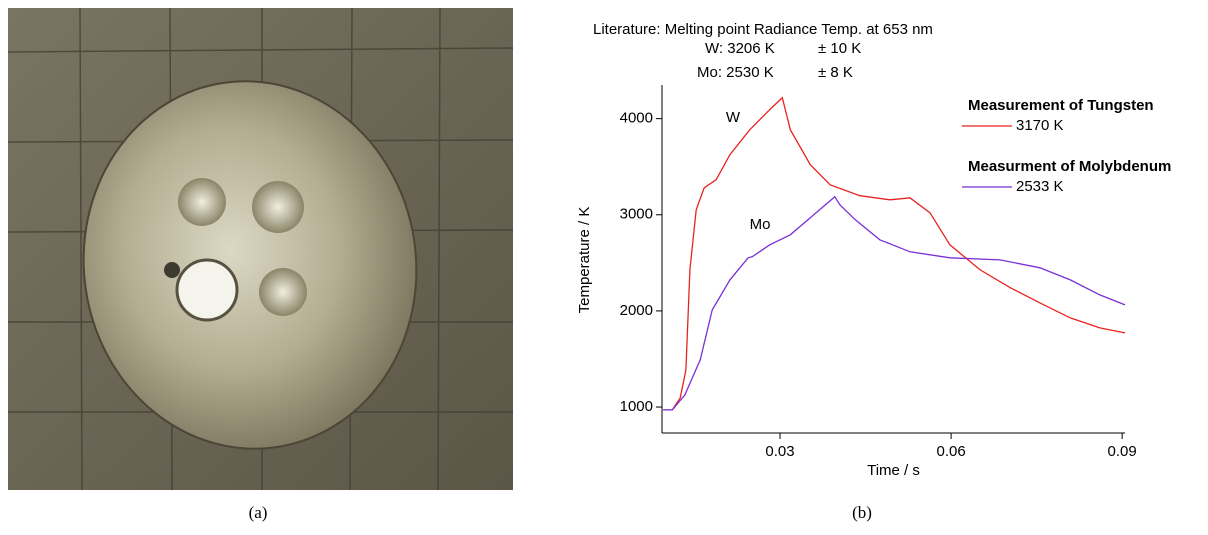 This screenshot has height=535, width=1208. What do you see at coordinates (779, 451) in the screenshot?
I see `x-tick-label: 0.03` at bounding box center [779, 451].